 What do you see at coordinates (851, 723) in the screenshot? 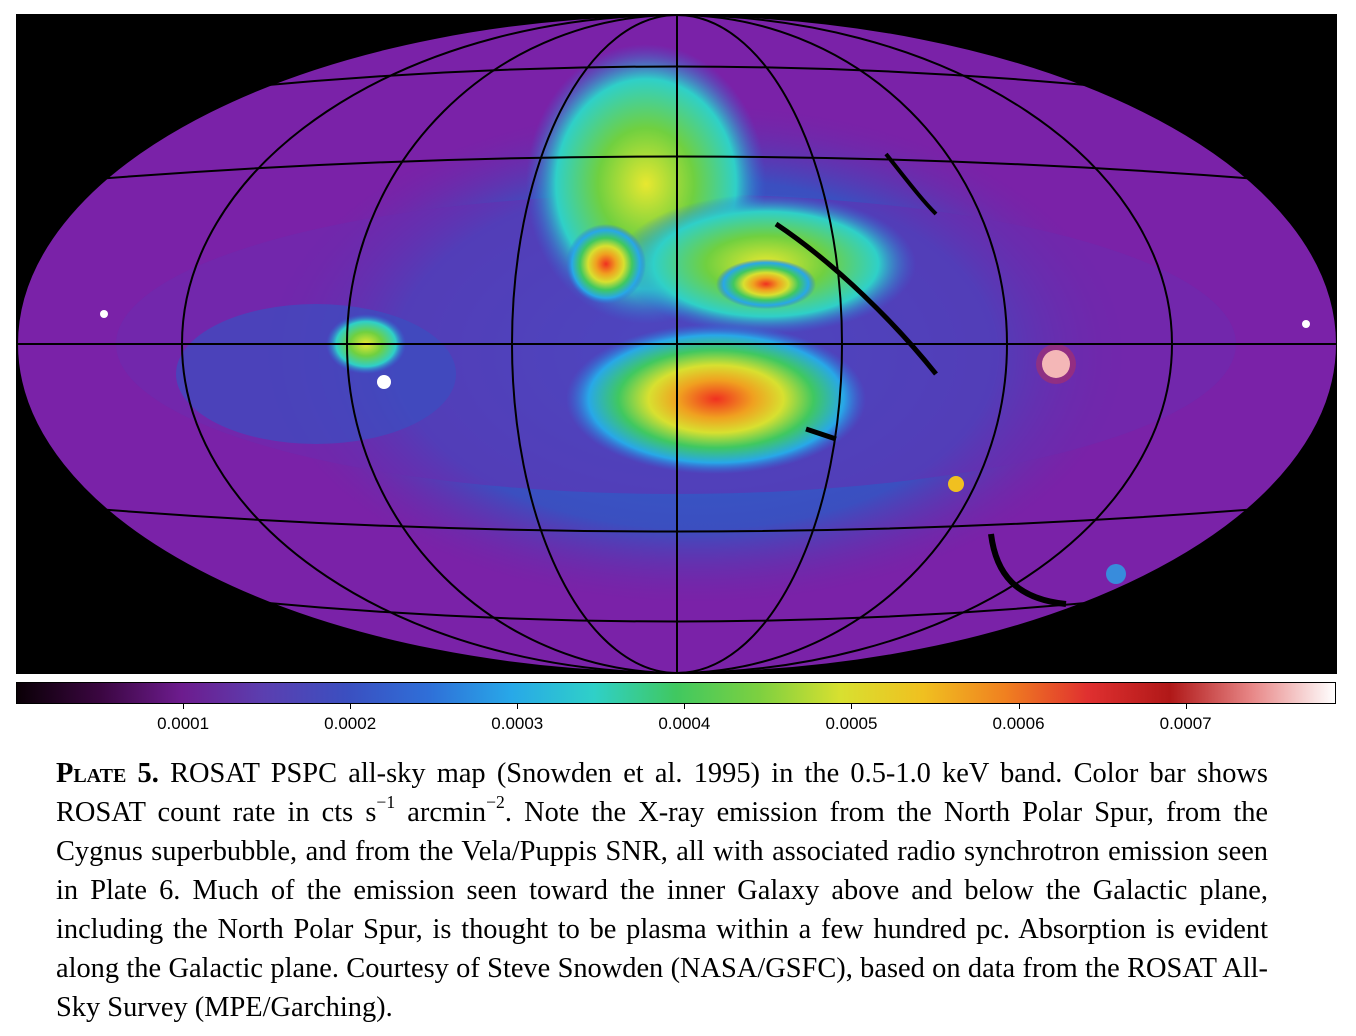
I see `color-bar-tick-label: 0.0005` at bounding box center [851, 723].